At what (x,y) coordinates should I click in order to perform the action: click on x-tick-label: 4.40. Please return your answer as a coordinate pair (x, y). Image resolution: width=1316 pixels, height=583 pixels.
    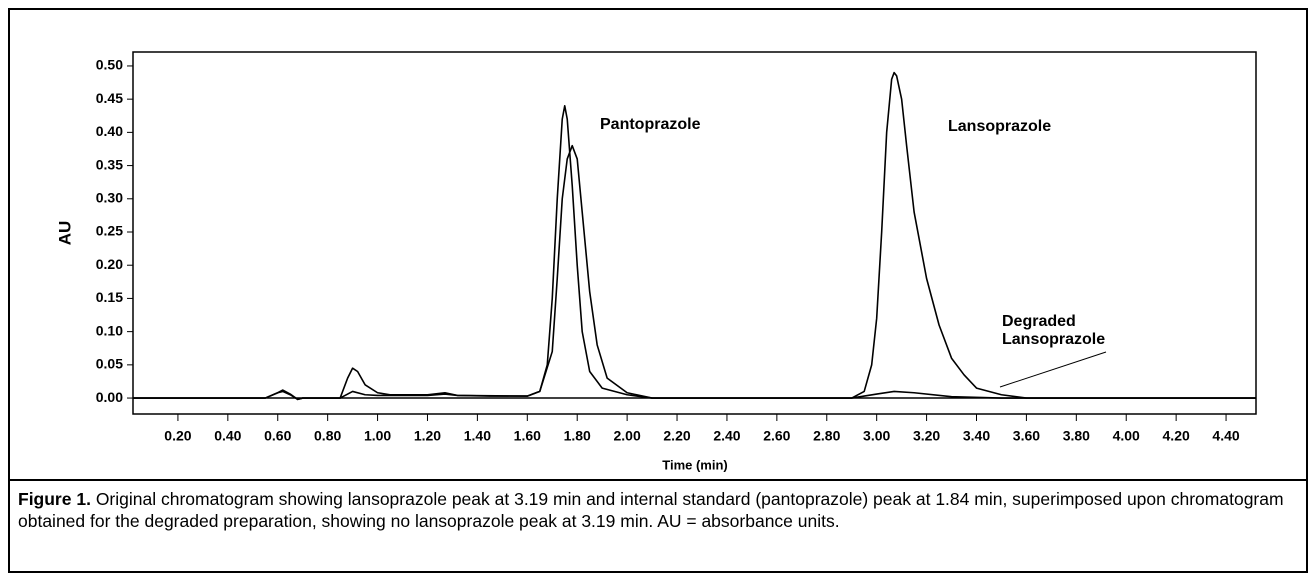
    Looking at the image, I should click on (1225, 436).